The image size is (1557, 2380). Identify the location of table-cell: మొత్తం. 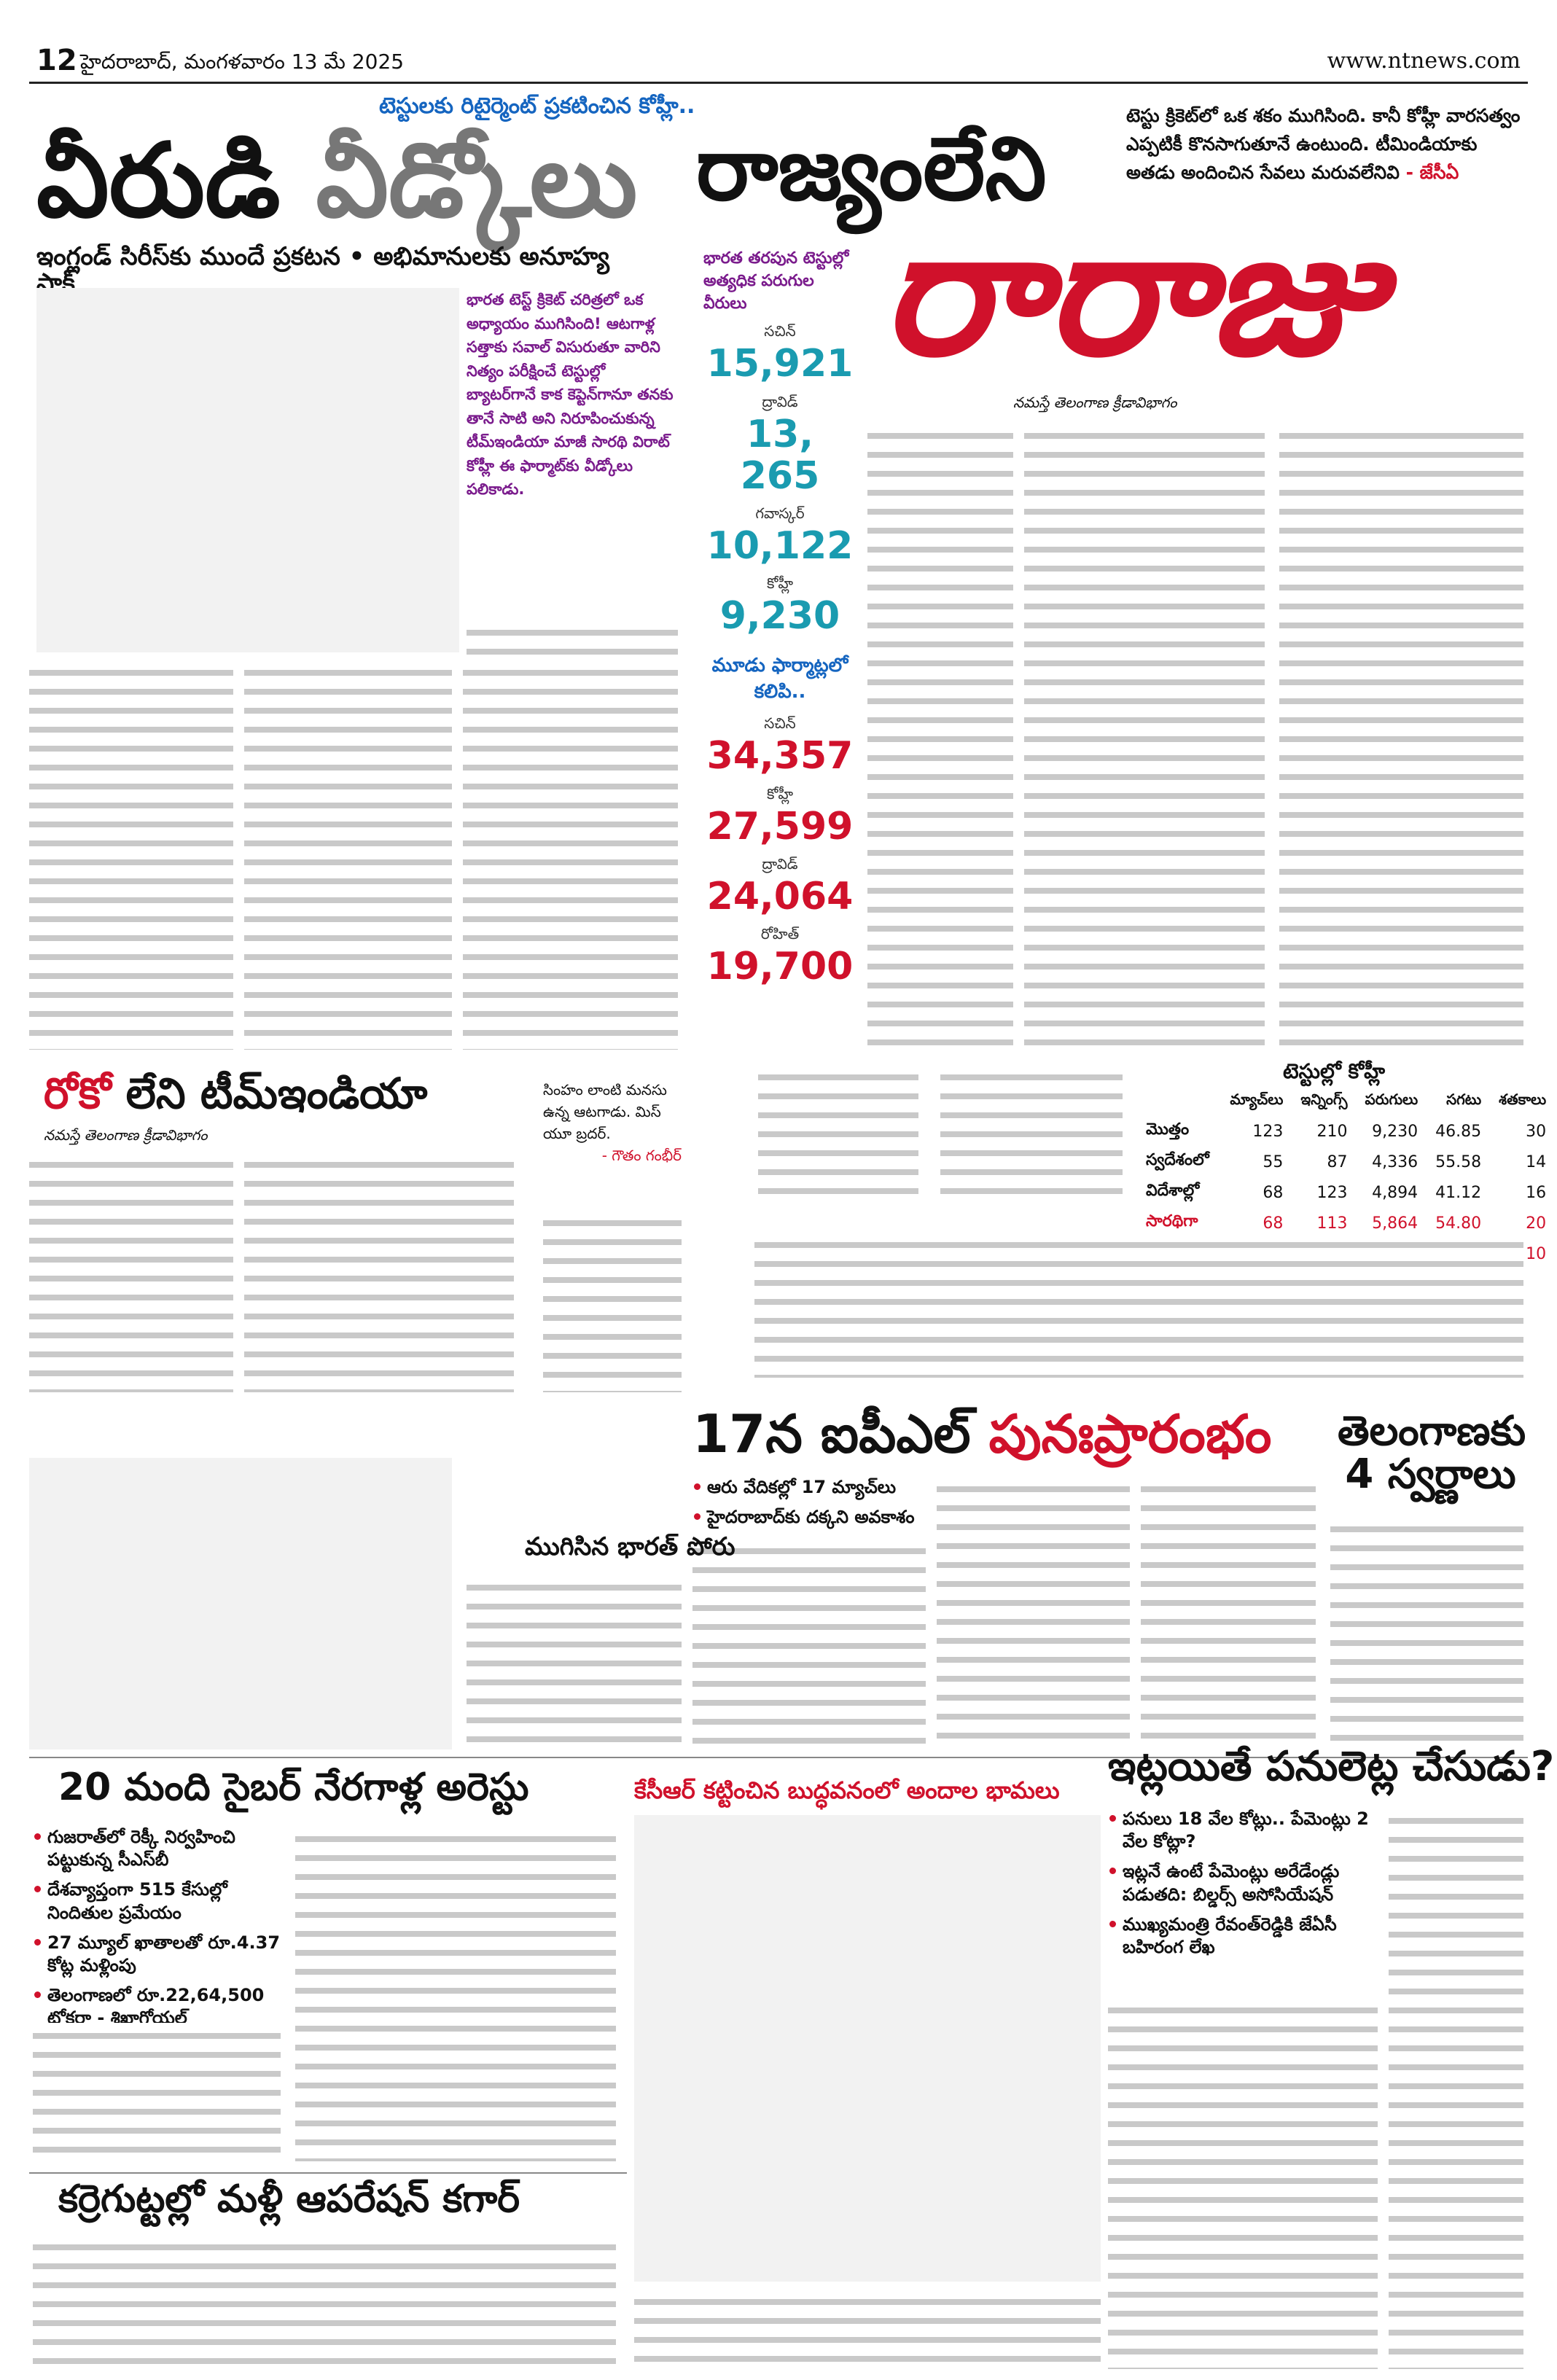
(1168, 1129).